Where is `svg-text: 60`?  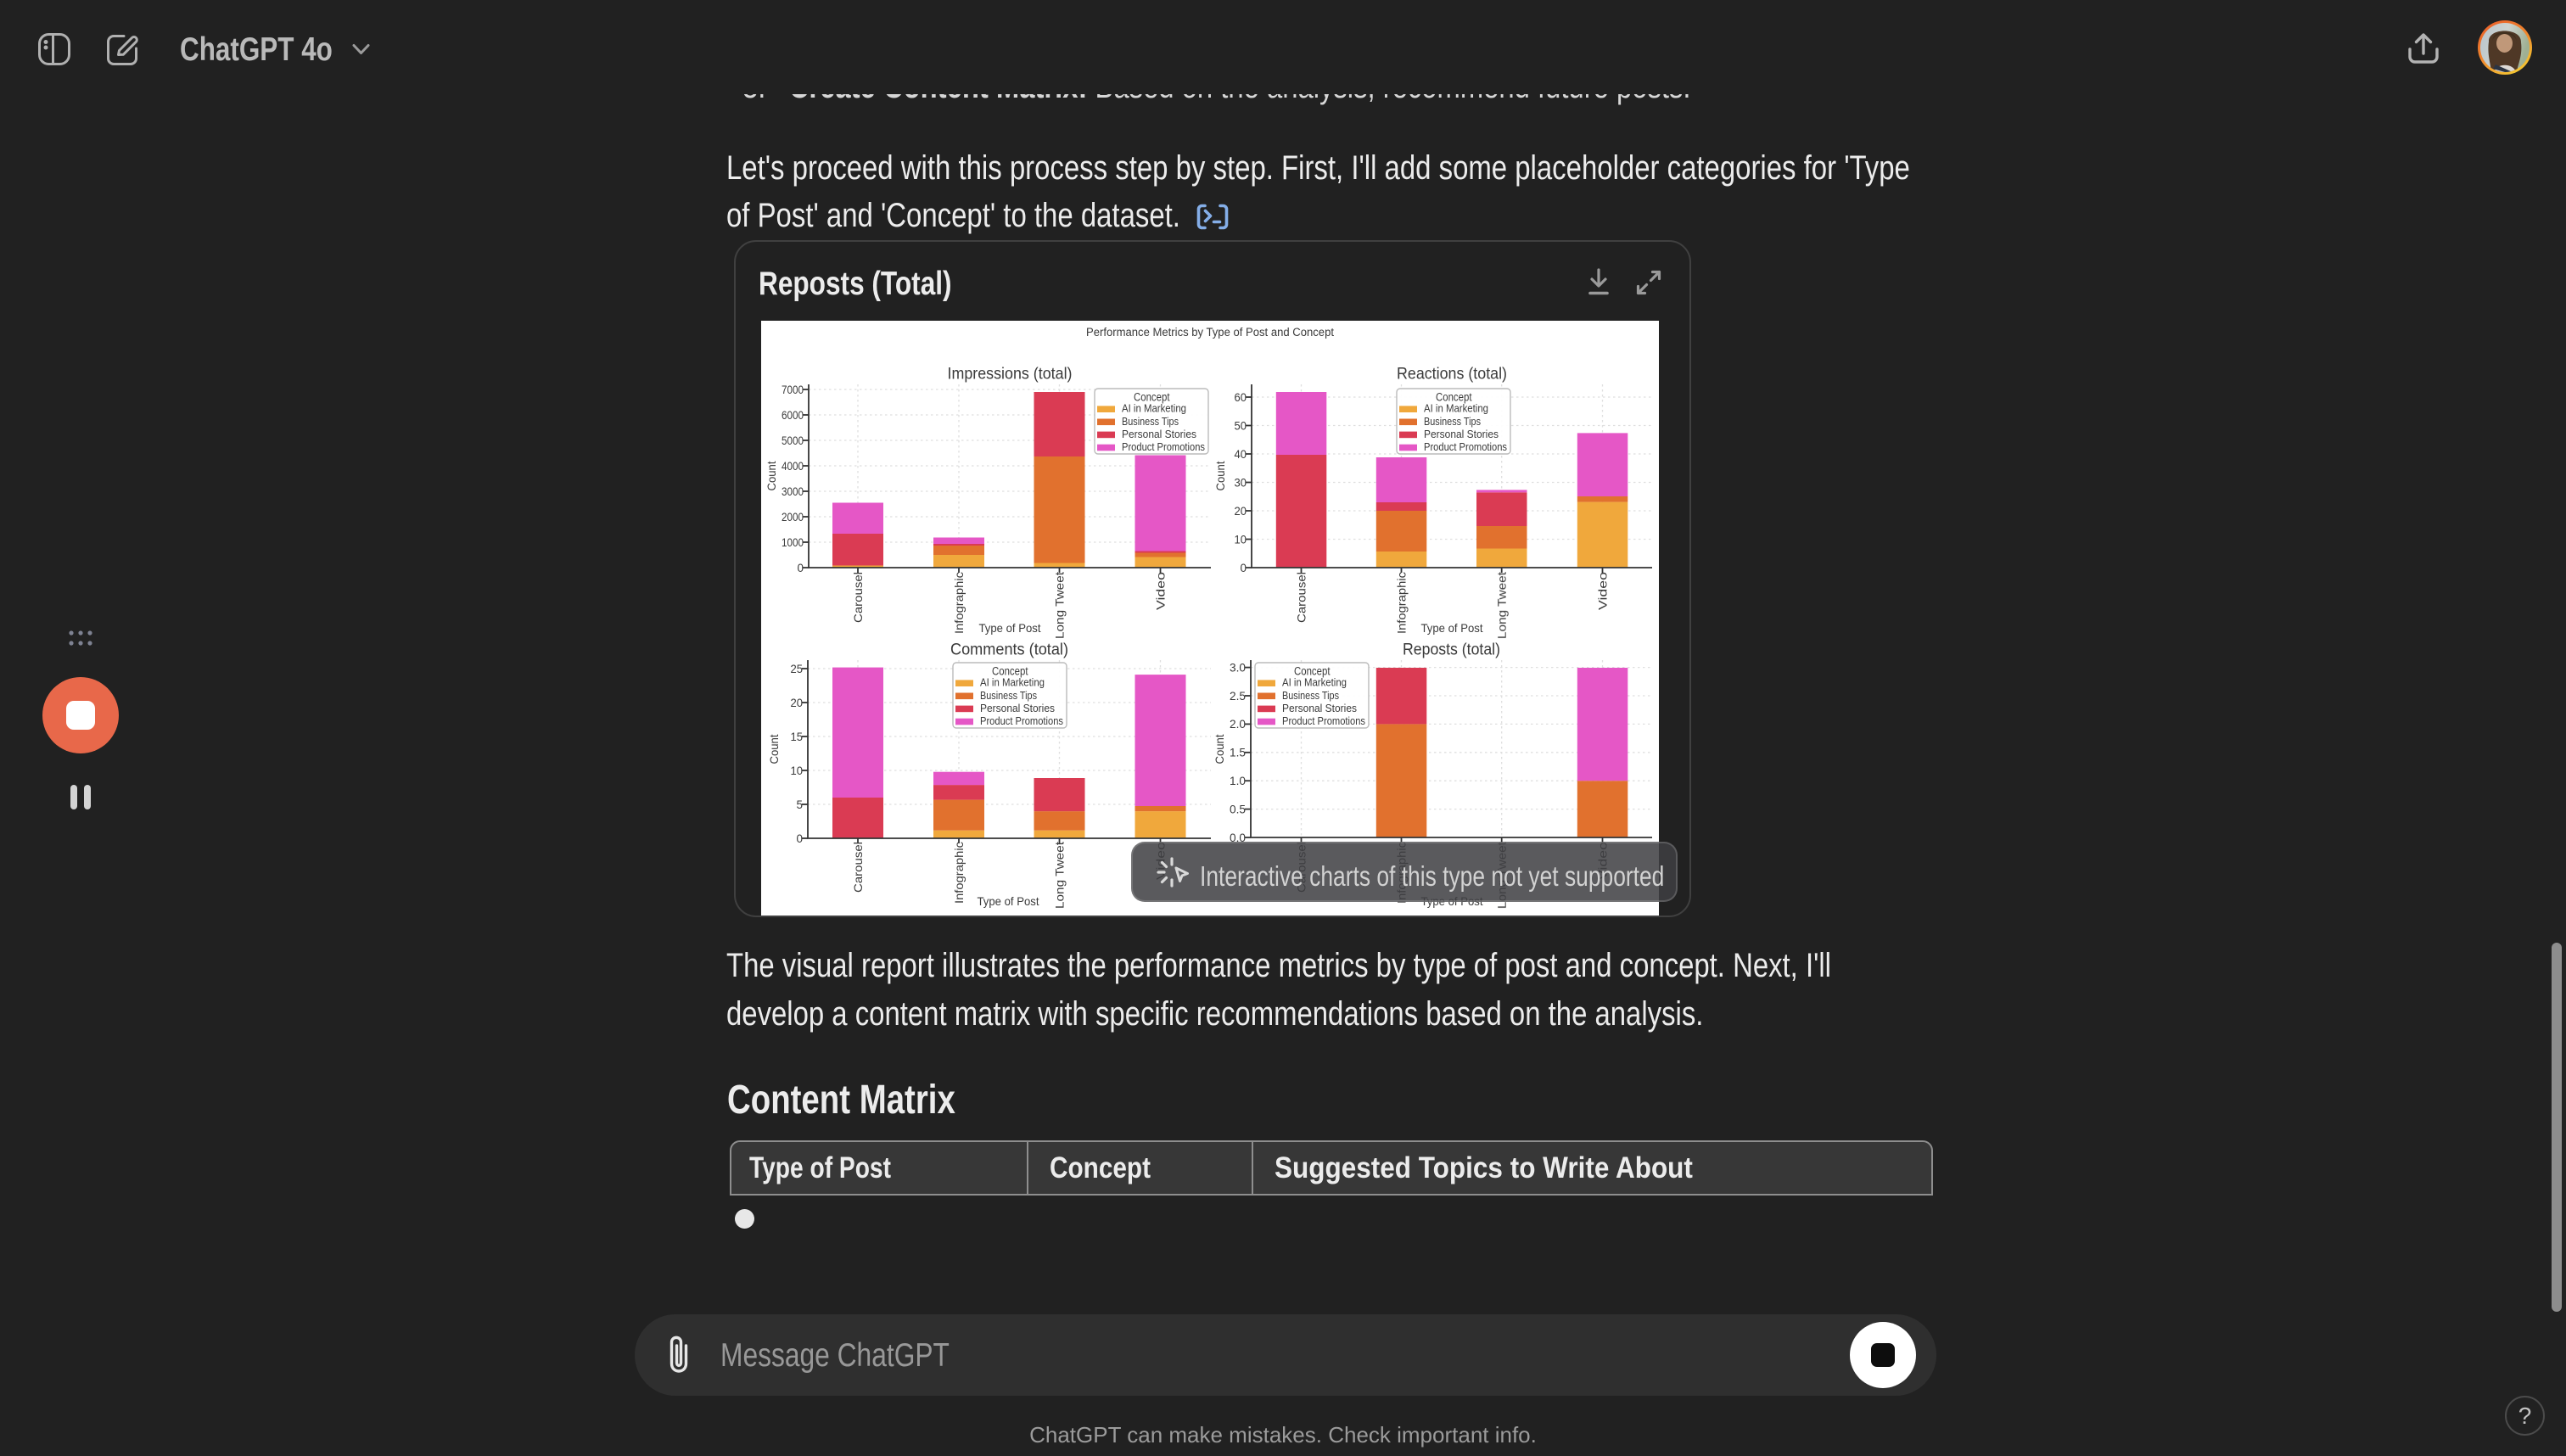
svg-text: 60 is located at coordinates (1241, 397).